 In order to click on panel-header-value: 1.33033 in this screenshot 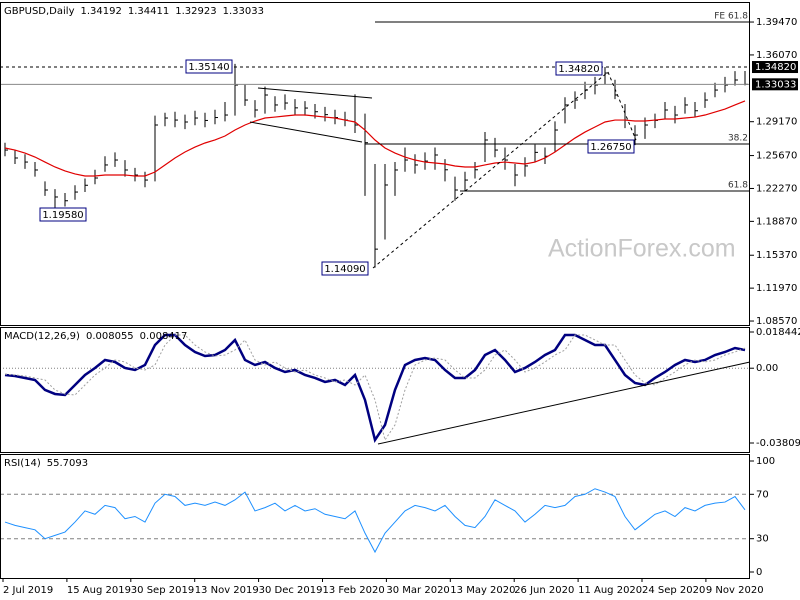, I will do `click(243, 11)`.